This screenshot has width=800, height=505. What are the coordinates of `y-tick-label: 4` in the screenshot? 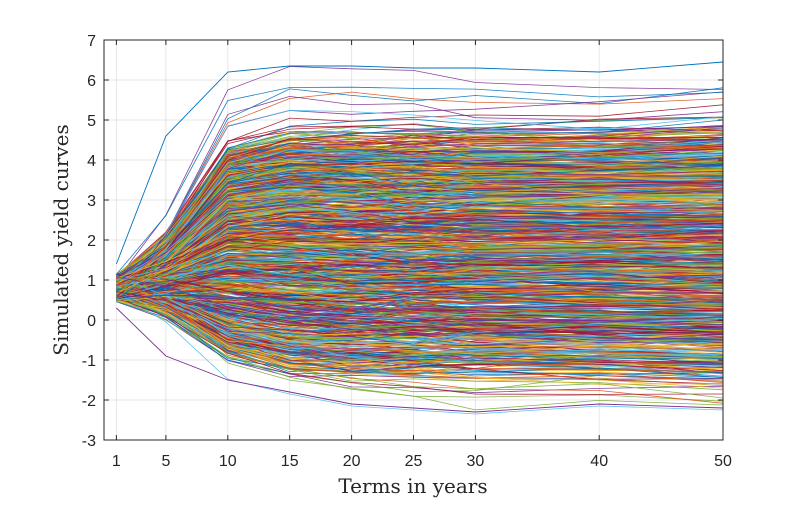 It's located at (91, 161).